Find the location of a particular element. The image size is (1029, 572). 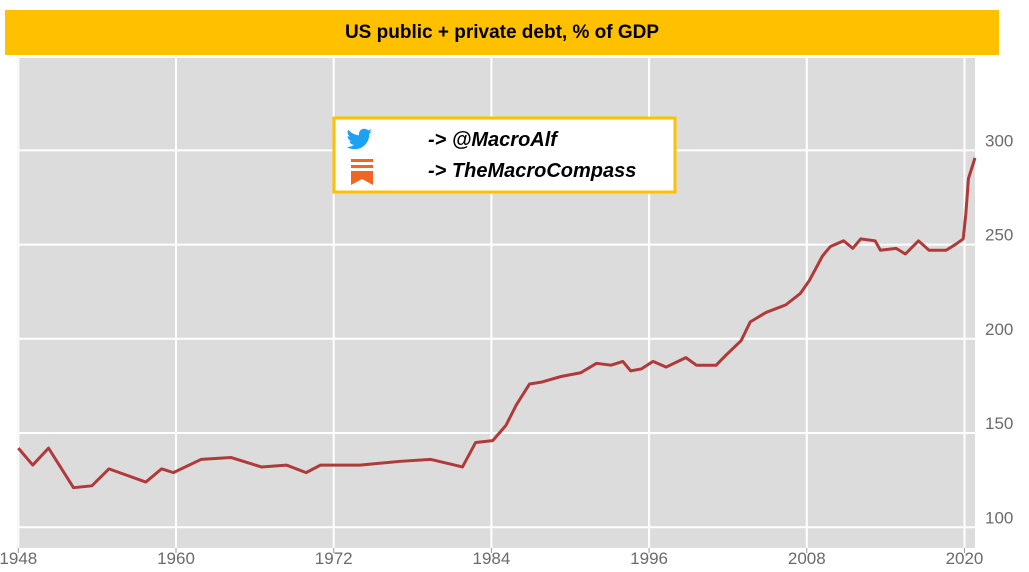

x-tick-label: 1984 is located at coordinates (491, 558).